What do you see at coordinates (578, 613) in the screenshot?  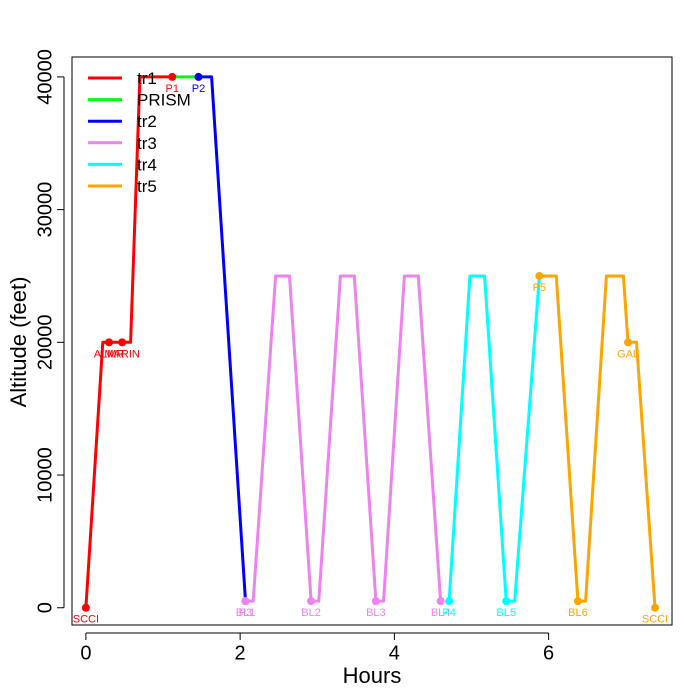 I see `waypoint-label: BL6` at bounding box center [578, 613].